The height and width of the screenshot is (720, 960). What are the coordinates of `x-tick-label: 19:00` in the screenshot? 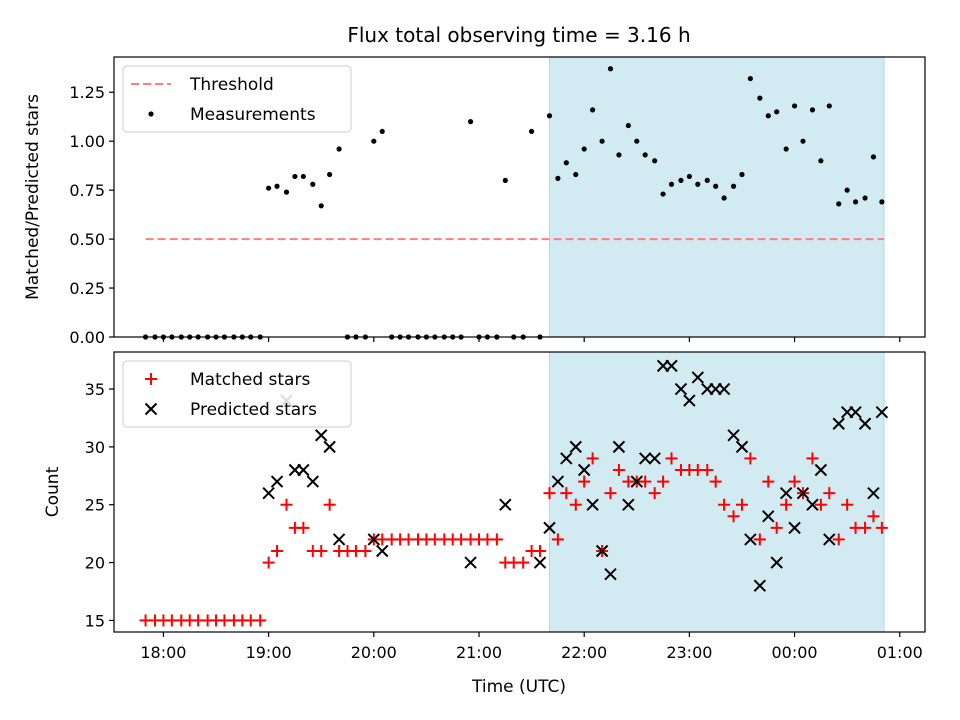 It's located at (269, 652).